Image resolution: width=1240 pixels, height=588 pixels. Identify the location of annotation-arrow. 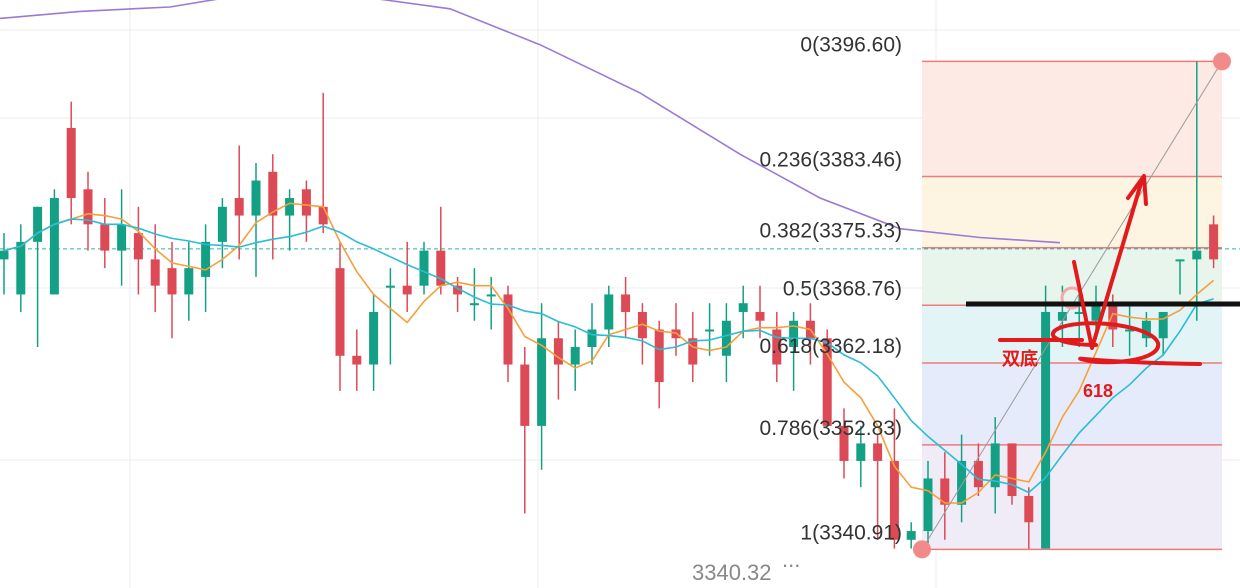
(1108, 264).